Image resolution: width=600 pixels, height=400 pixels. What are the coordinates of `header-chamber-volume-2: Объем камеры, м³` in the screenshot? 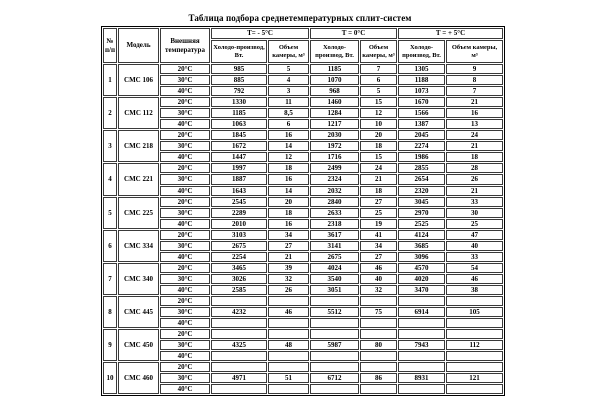 It's located at (379, 51).